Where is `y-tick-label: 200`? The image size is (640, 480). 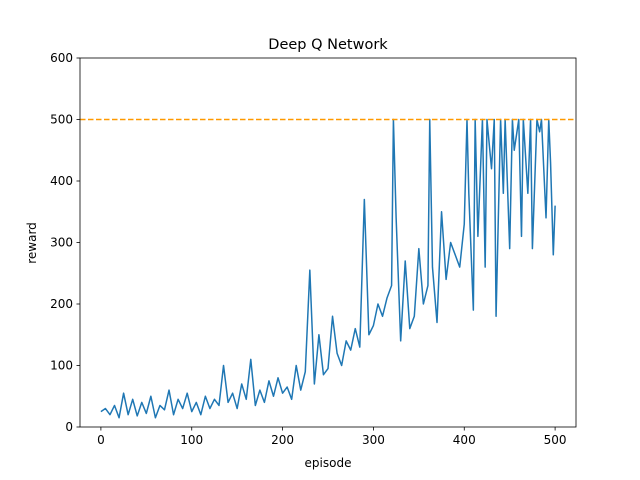 y-tick-label: 200 is located at coordinates (61, 304).